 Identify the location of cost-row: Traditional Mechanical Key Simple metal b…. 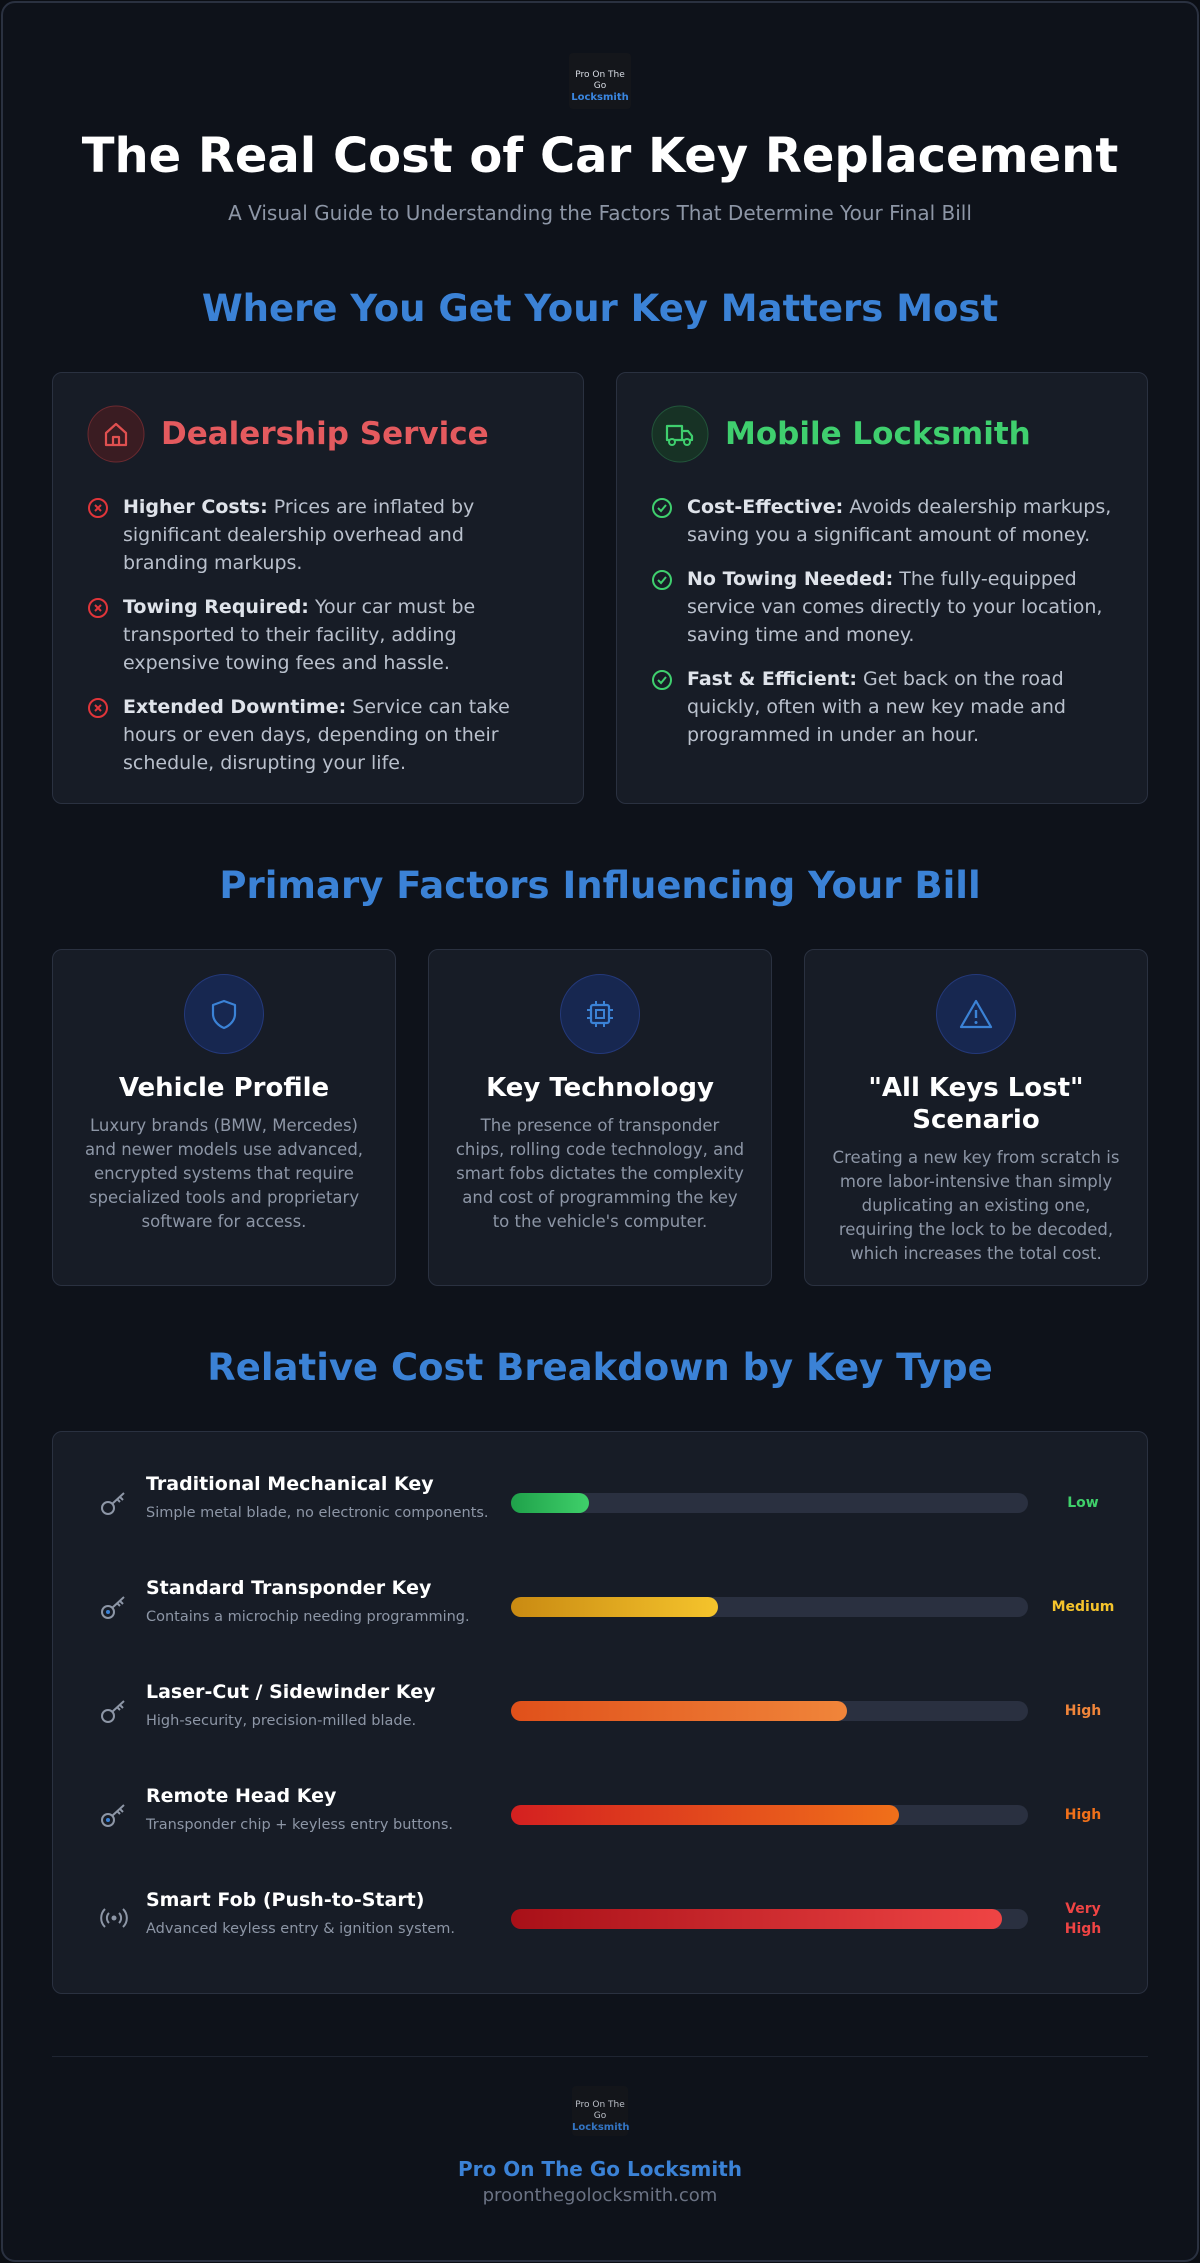
(601, 1503).